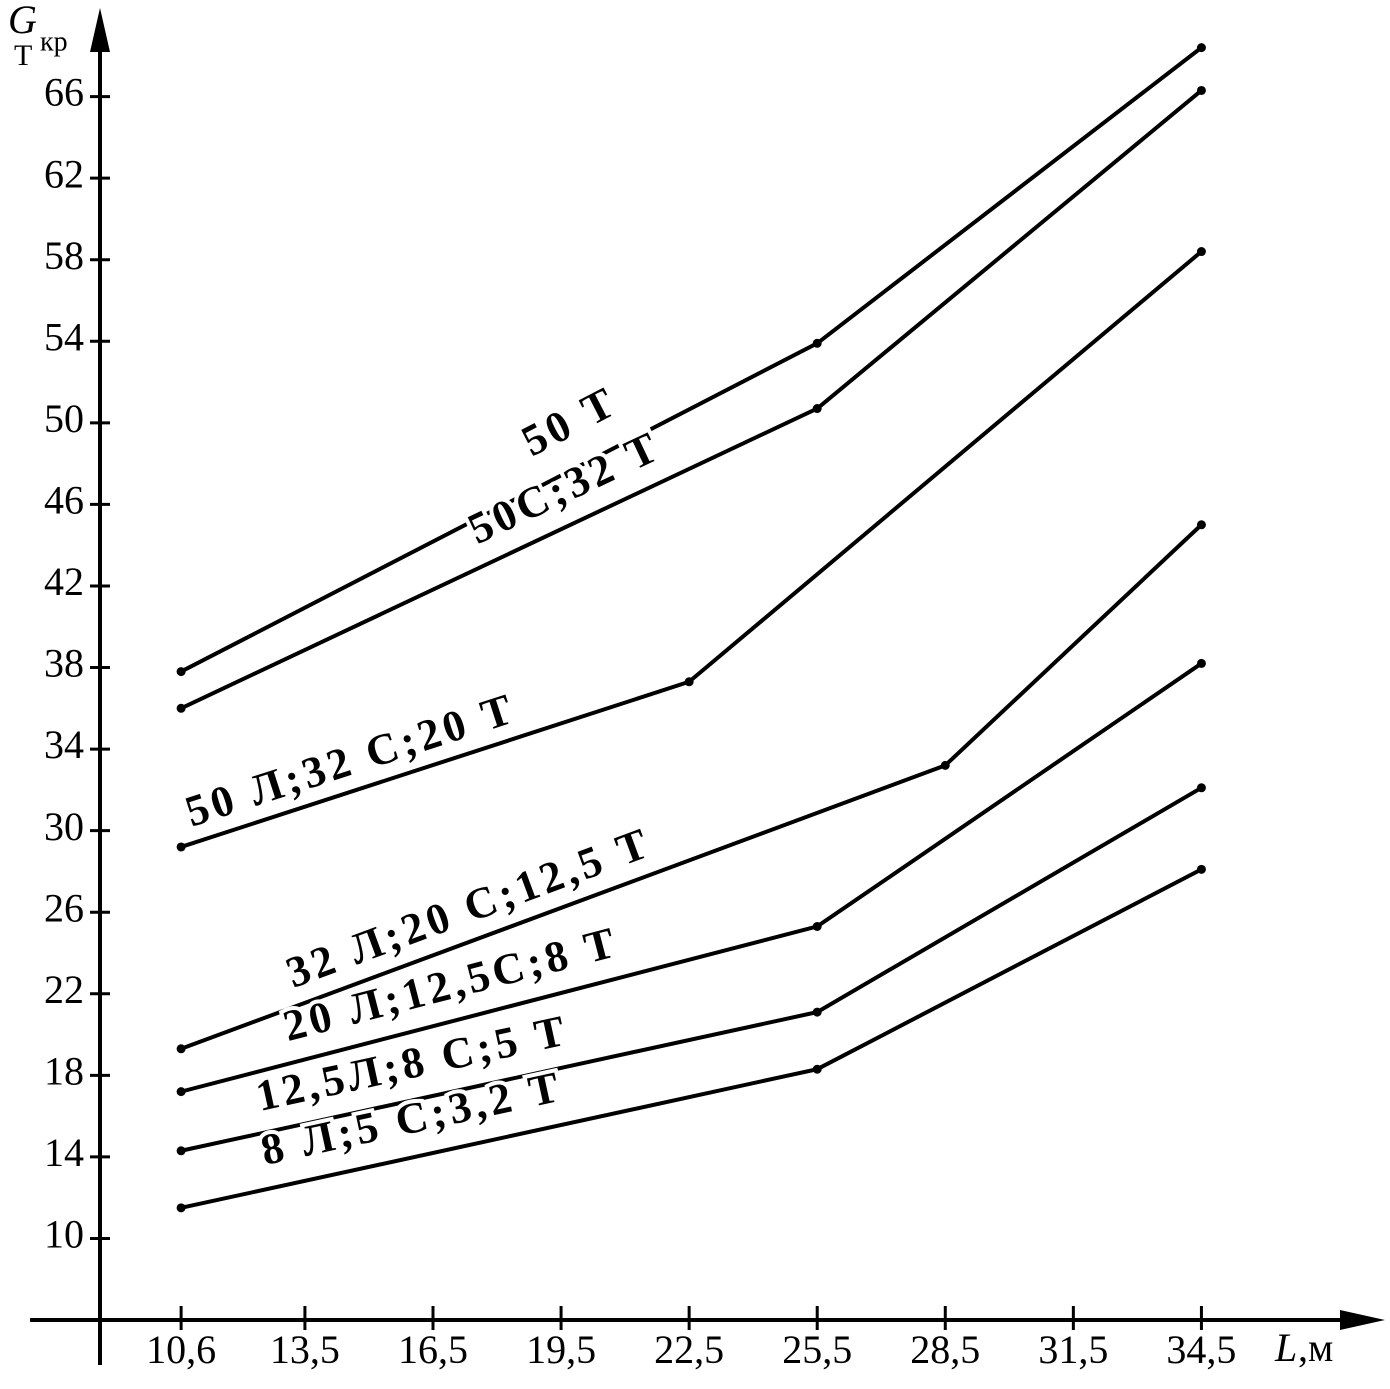 The height and width of the screenshot is (1389, 1390). I want to click on y-tick-label: 54, so click(64, 336).